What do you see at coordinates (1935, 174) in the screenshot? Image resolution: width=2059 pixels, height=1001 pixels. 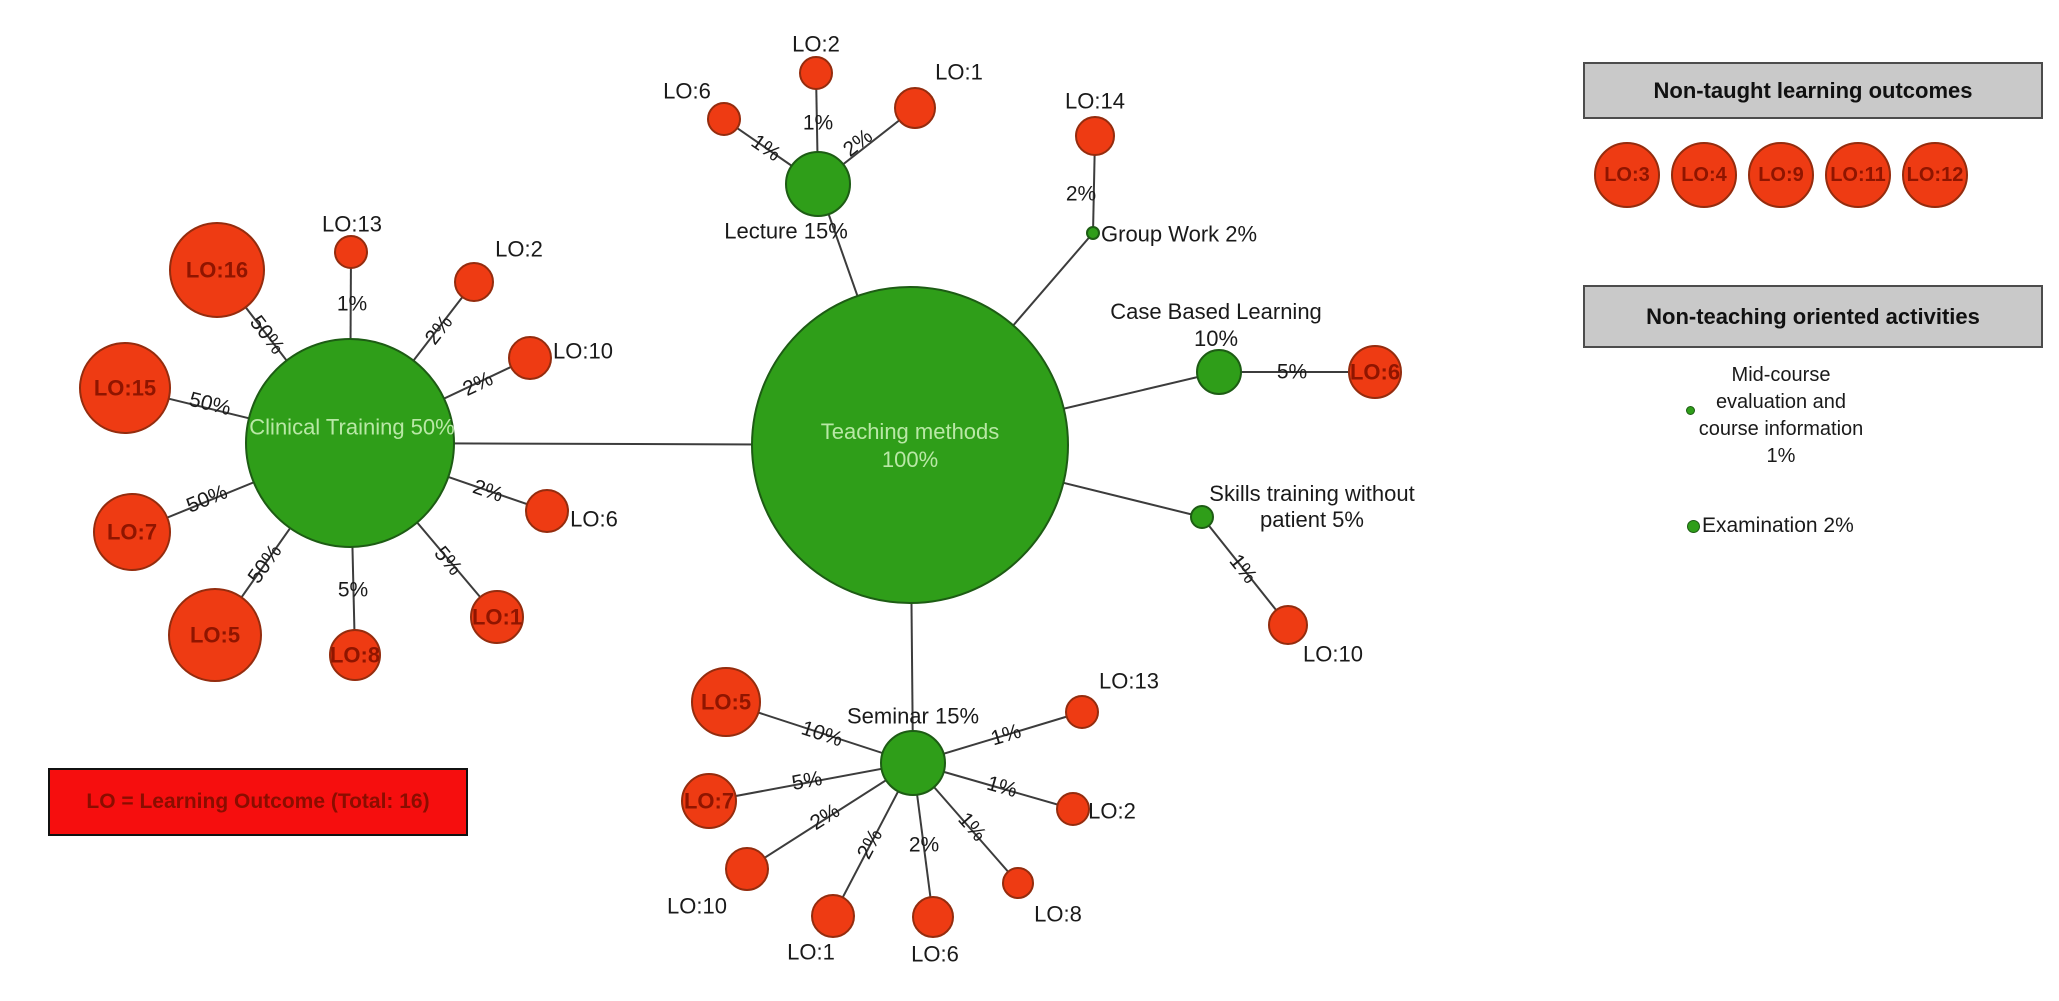 I see `legend-outcome-label: LO:12` at bounding box center [1935, 174].